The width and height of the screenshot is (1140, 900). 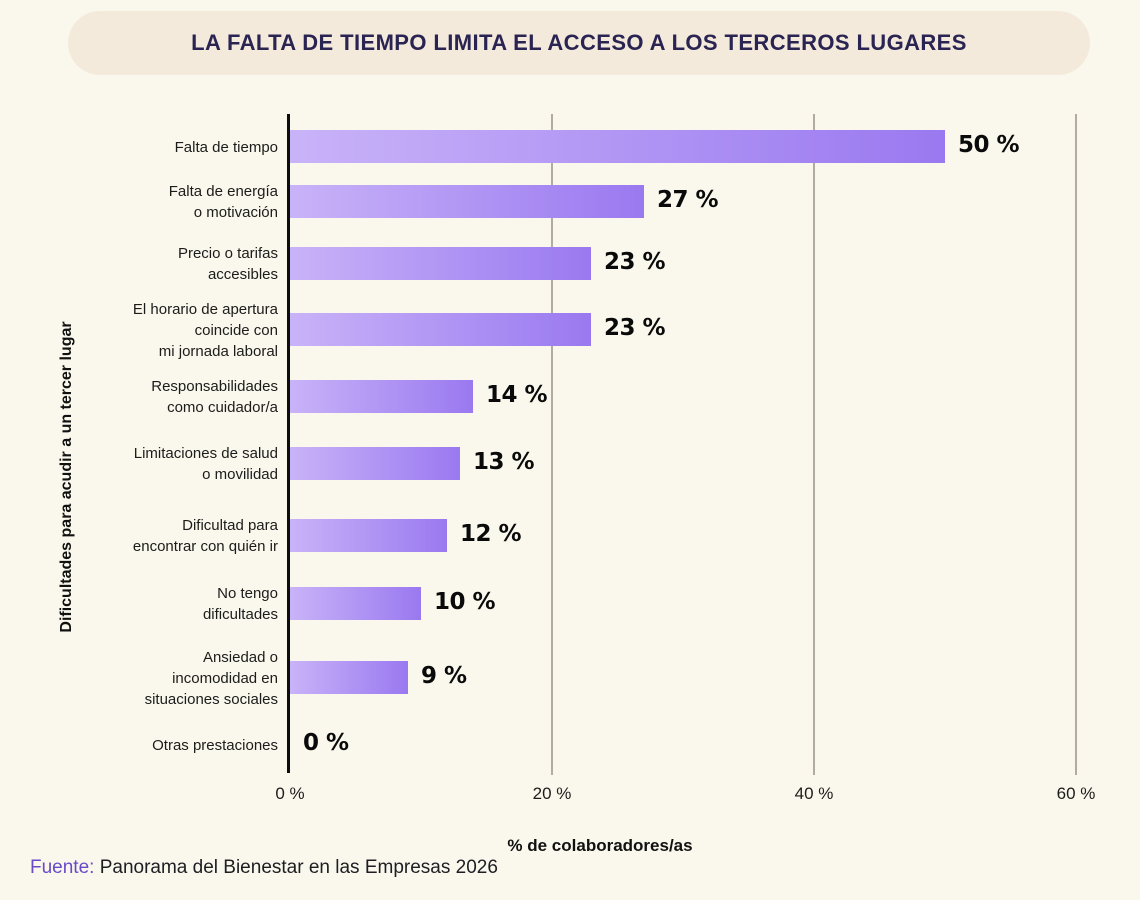 I want to click on x-tick-label: 20 %, so click(x=552, y=793).